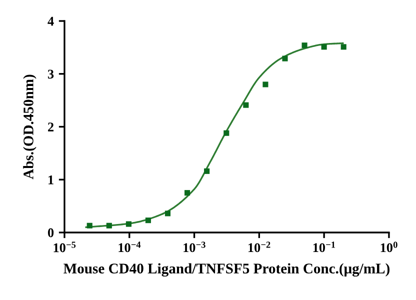  Describe the element at coordinates (51, 127) in the screenshot. I see `y-tick-label: 2` at that location.